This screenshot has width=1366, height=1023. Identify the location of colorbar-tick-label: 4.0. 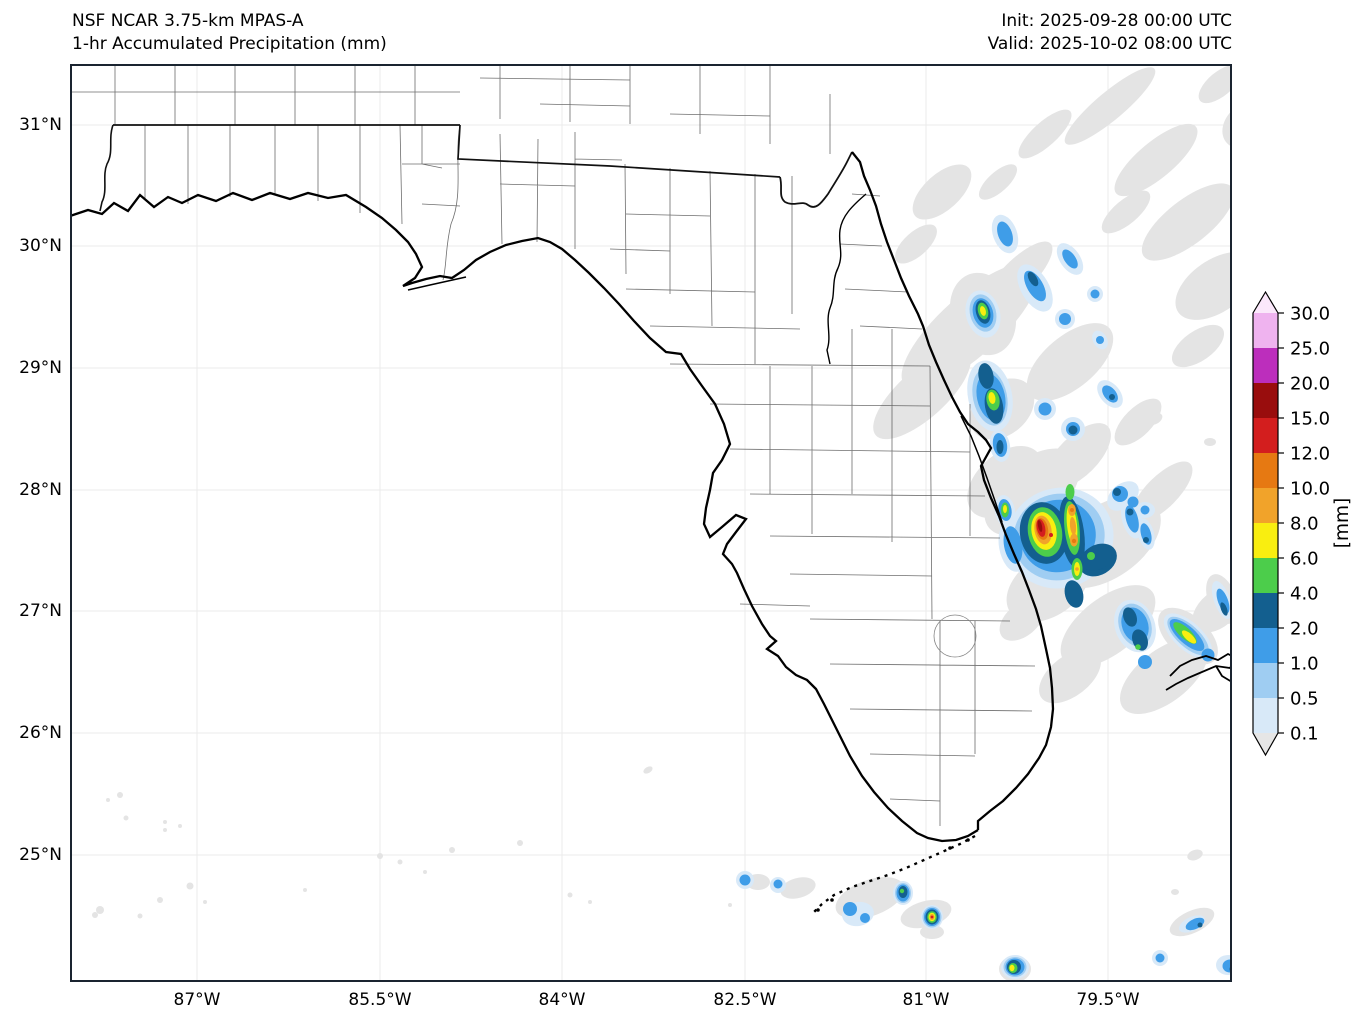
(1304, 594).